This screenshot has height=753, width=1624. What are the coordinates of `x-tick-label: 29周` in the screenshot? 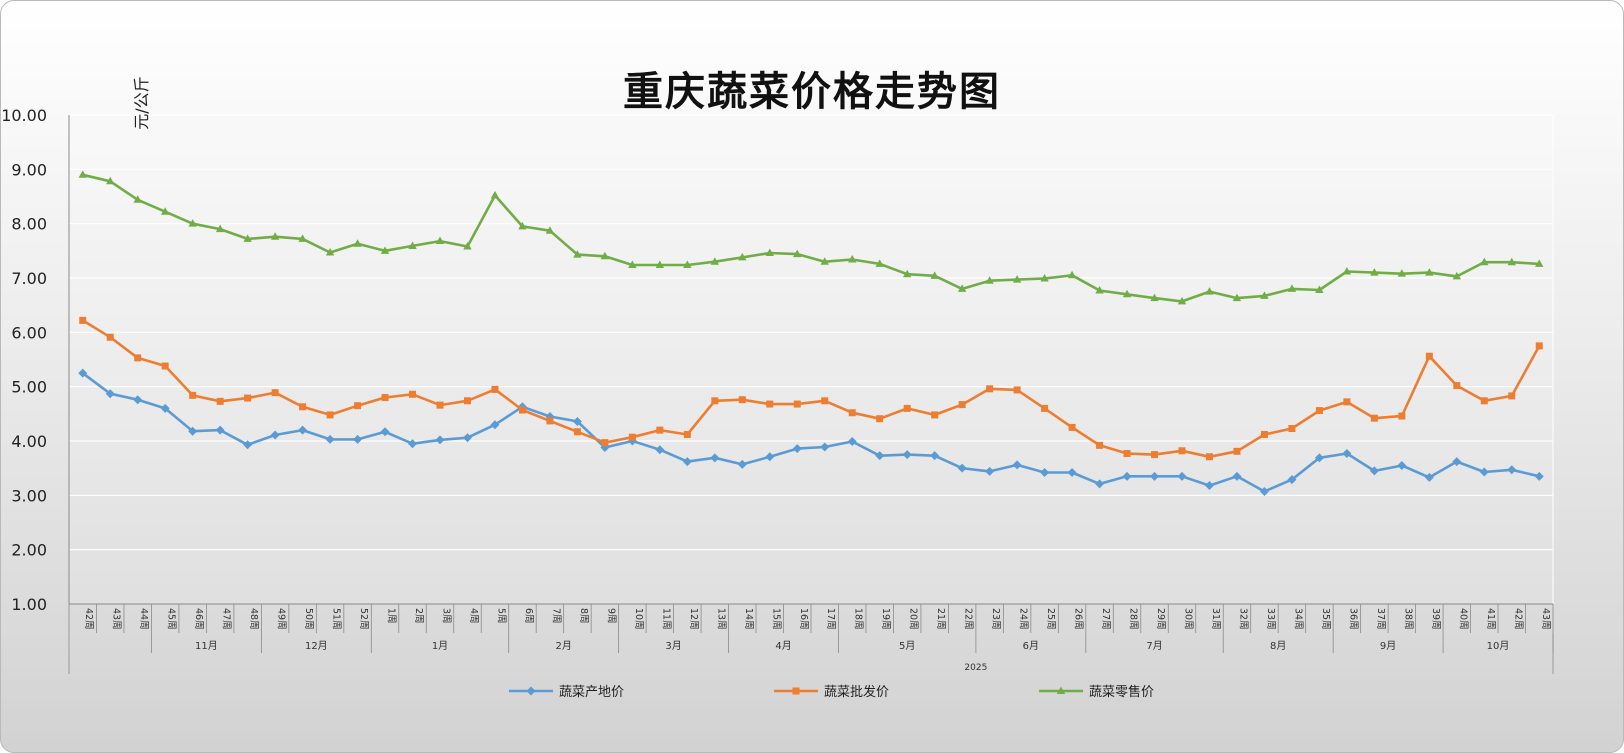 It's located at (1160, 619).